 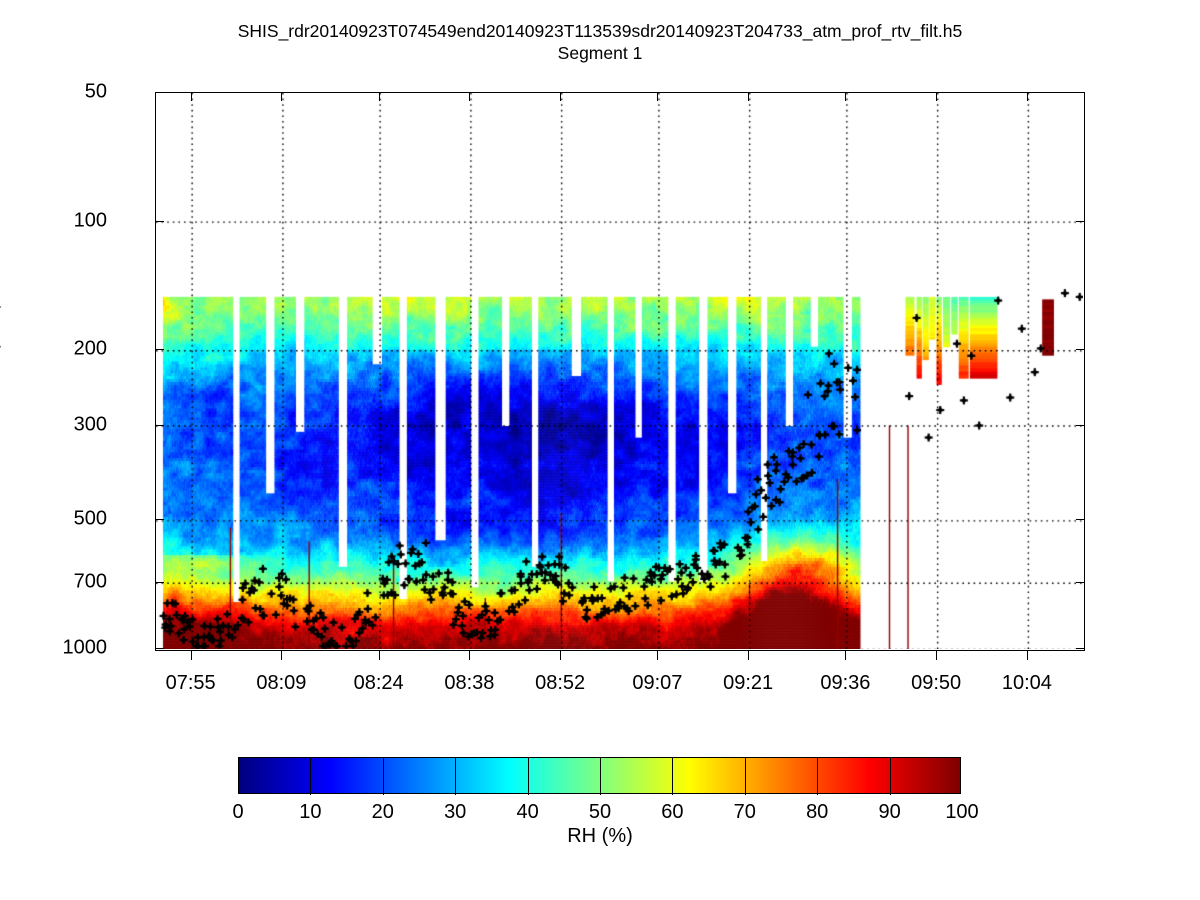 What do you see at coordinates (455, 812) in the screenshot?
I see `colorbar-tick-label-30: 30` at bounding box center [455, 812].